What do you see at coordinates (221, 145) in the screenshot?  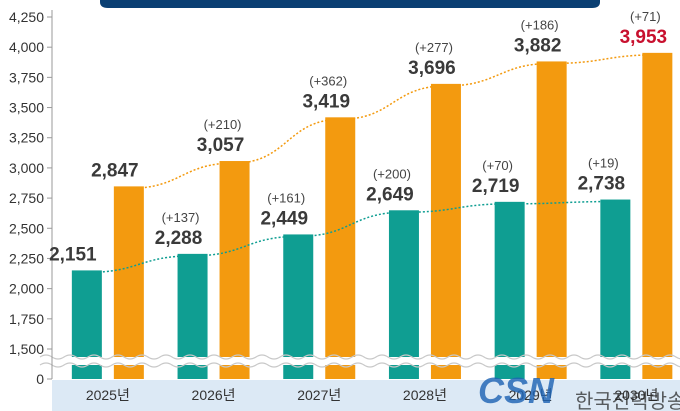 I see `data-label: 3,057` at bounding box center [221, 145].